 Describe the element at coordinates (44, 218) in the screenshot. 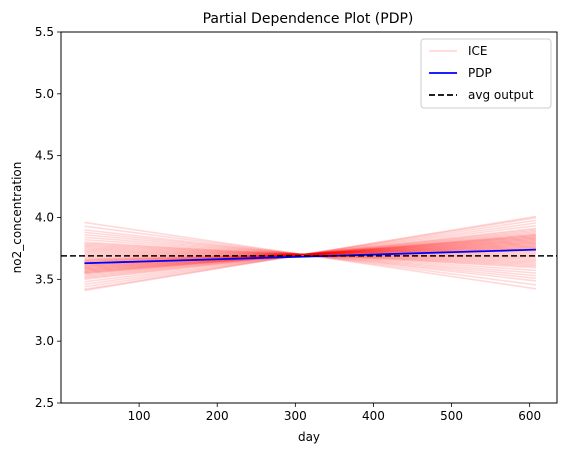

I see `y-tick-label: 4.0` at that location.